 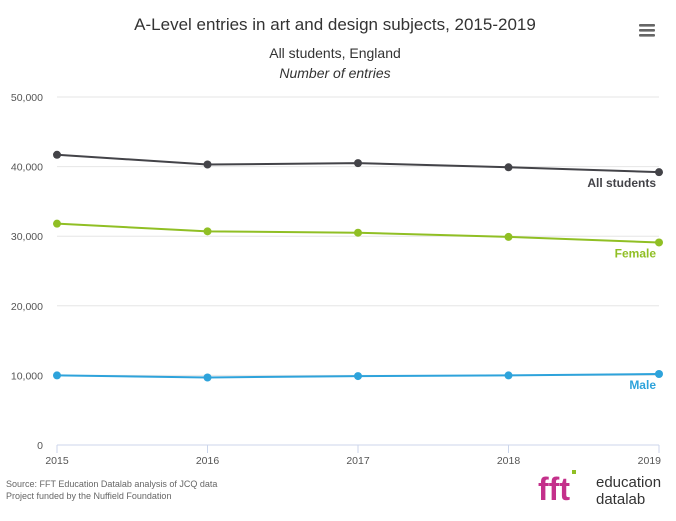 What do you see at coordinates (647, 30) in the screenshot?
I see `hamburger-menu-icon` at bounding box center [647, 30].